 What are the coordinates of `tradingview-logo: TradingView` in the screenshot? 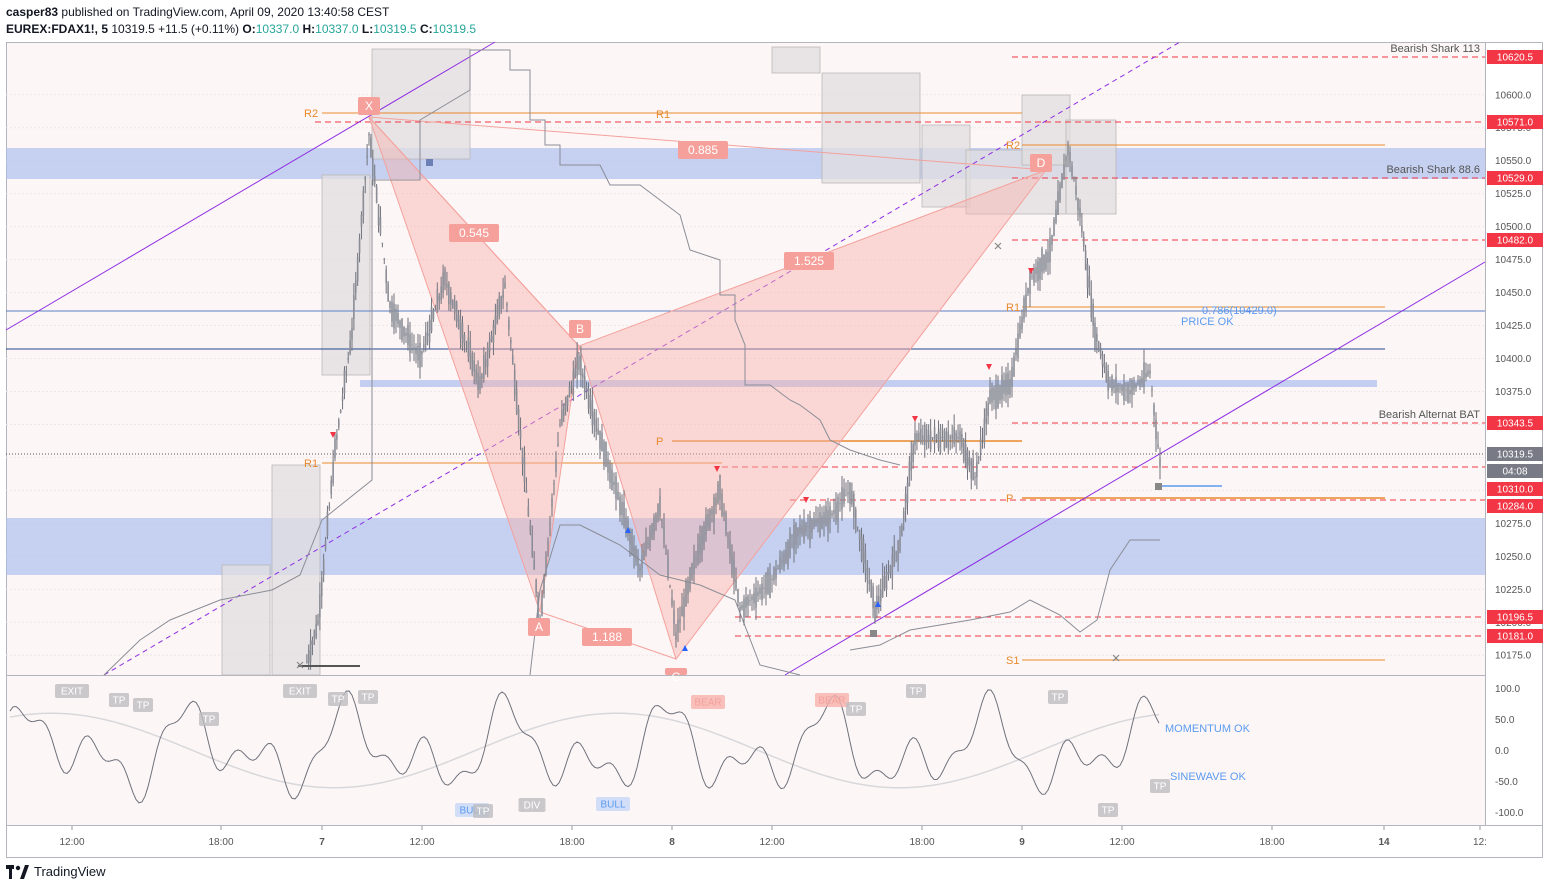 It's located at (56, 871).